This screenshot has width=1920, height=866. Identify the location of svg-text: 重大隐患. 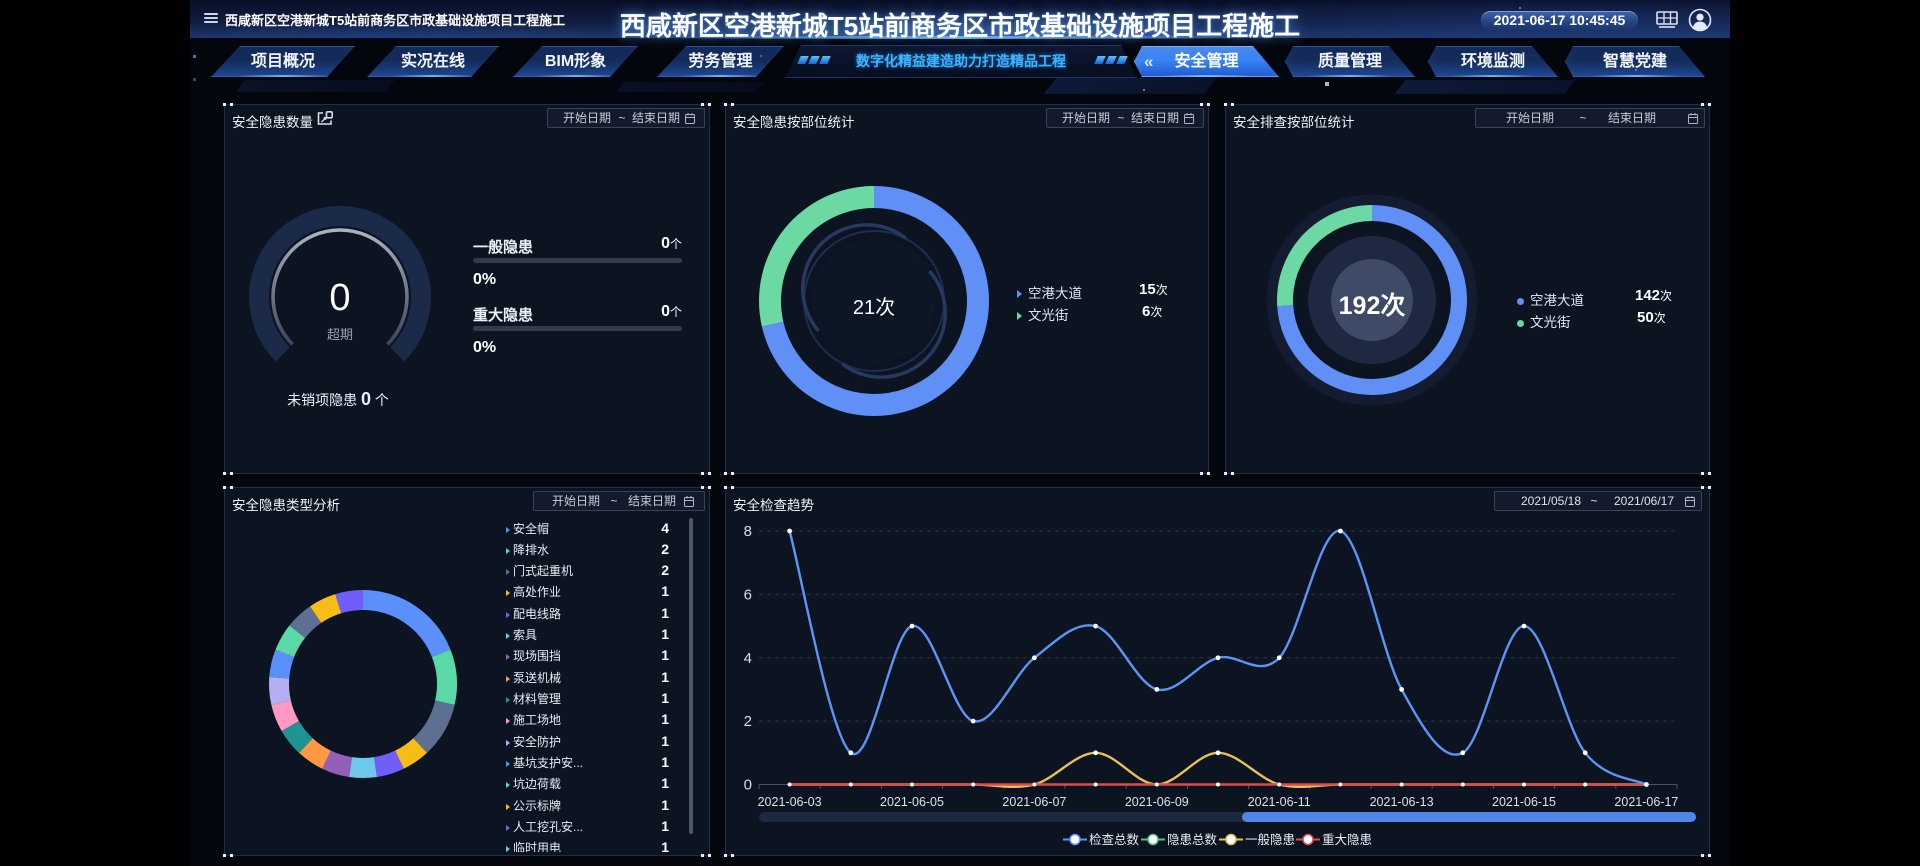
(1347, 839).